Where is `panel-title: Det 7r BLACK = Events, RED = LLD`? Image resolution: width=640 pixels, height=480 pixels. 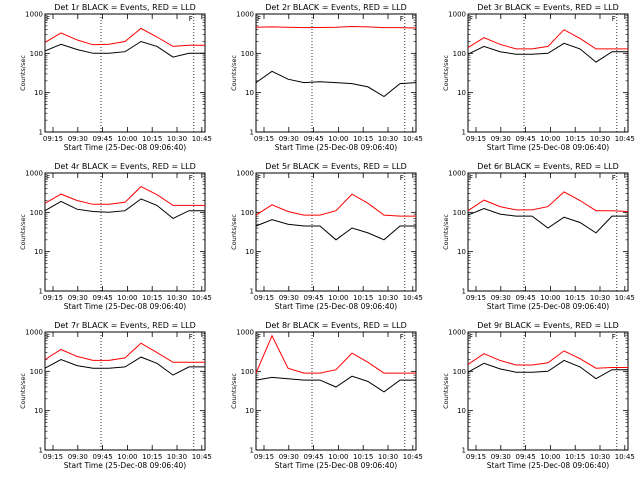 panel-title: Det 7r BLACK = Events, RED = LLD is located at coordinates (125, 325).